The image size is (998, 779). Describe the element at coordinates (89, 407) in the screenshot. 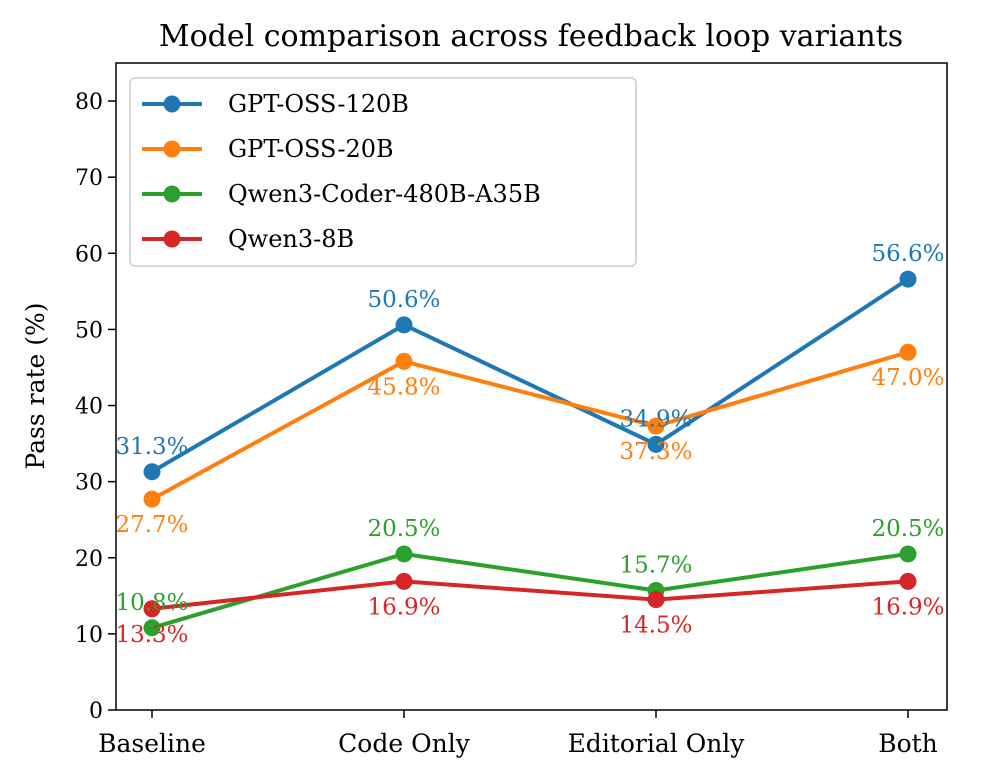

I see `y-tick-label: 40` at that location.